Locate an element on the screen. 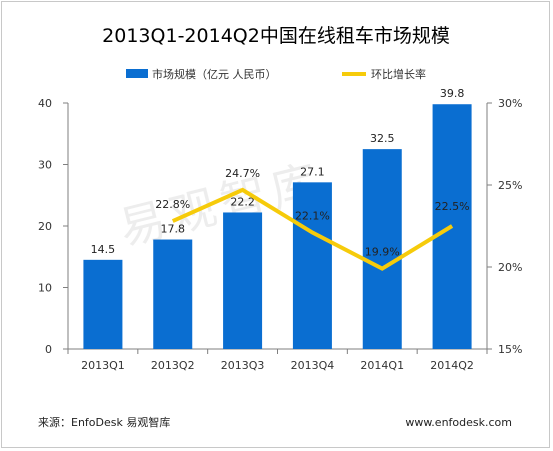 The height and width of the screenshot is (451, 553). y-right-tick-label: 15% is located at coordinates (510, 349).